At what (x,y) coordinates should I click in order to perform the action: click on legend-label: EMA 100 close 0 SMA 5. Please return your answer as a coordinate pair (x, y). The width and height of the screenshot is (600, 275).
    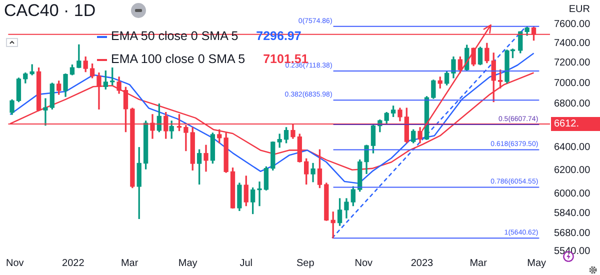
    Looking at the image, I should click on (178, 59).